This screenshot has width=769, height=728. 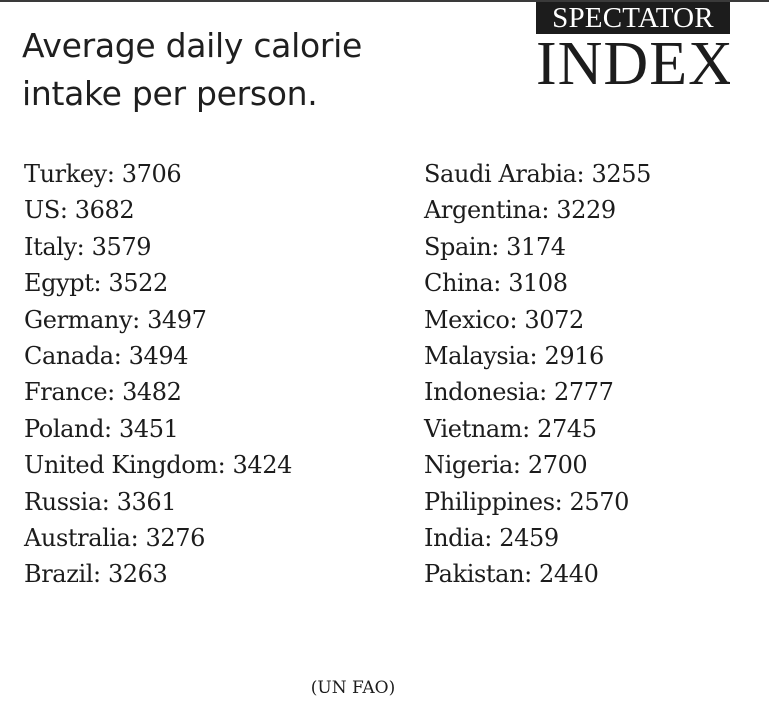 I want to click on country-name: Spain, so click(x=458, y=246).